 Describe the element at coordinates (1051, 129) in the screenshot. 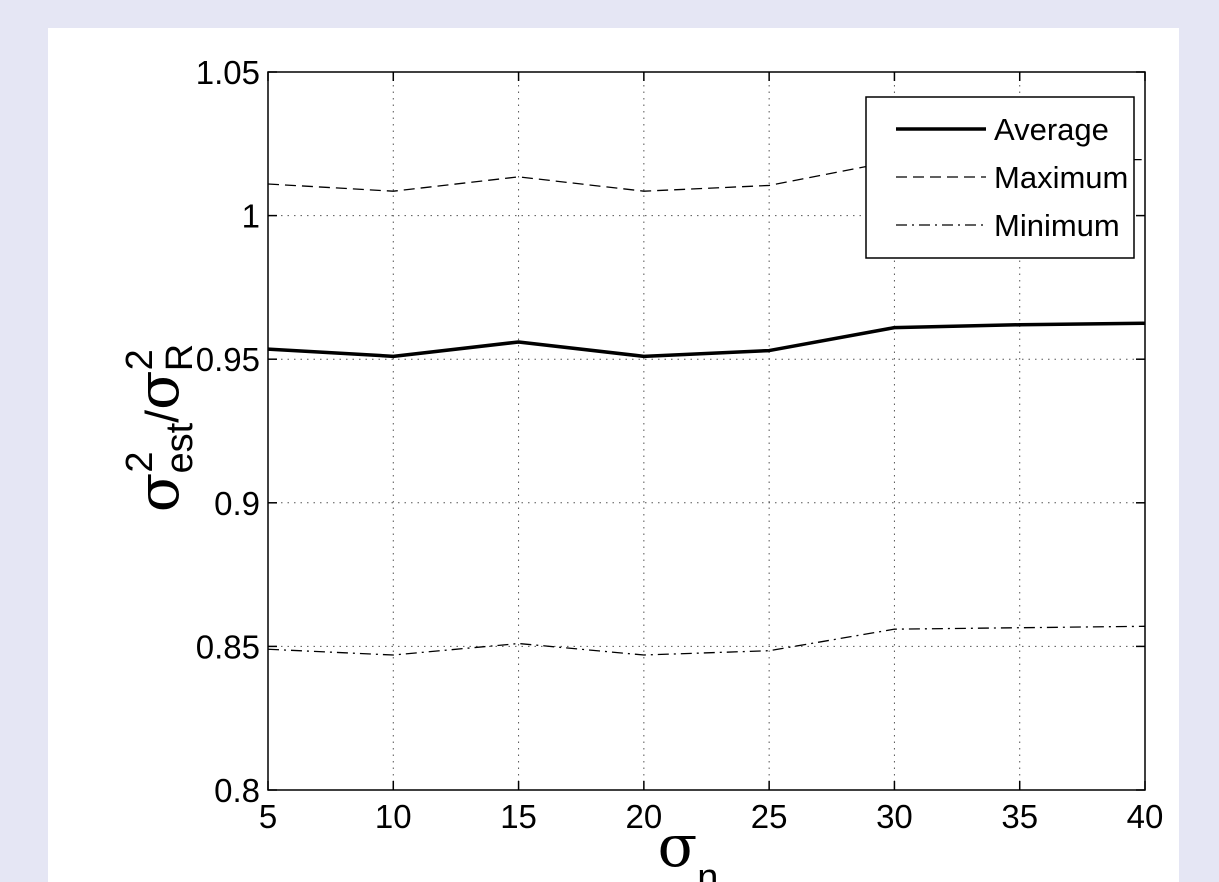

I see `legend-label-average: Average` at that location.